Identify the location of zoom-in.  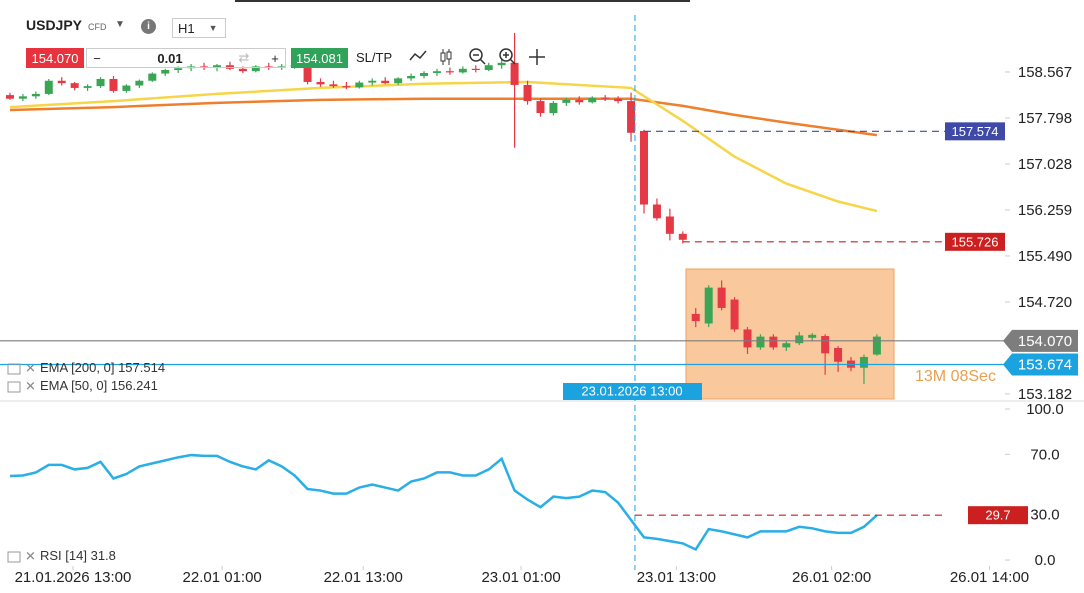
(507, 56).